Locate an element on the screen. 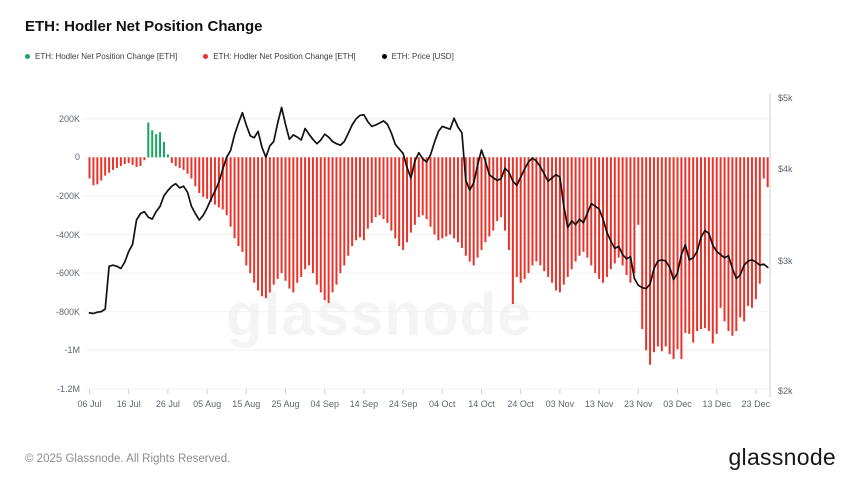 This screenshot has width=860, height=484. y-axis-label-left: -1.2M is located at coordinates (68, 388).